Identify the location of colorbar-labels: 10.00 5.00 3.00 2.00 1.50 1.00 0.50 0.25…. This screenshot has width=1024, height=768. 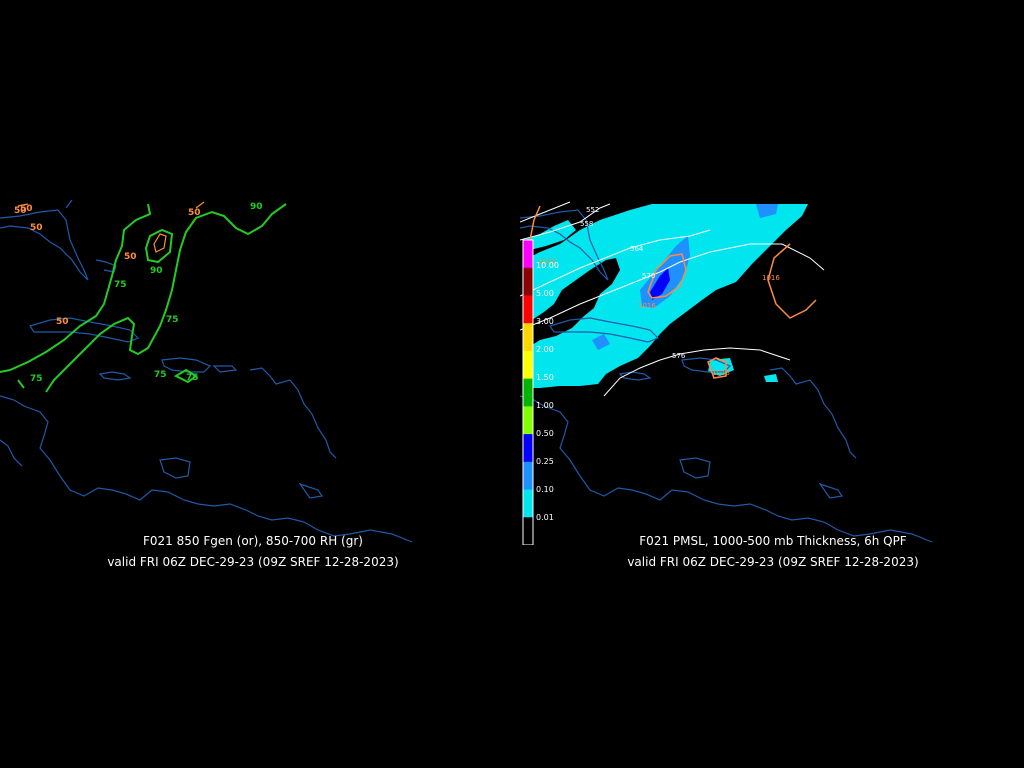
(547, 391).